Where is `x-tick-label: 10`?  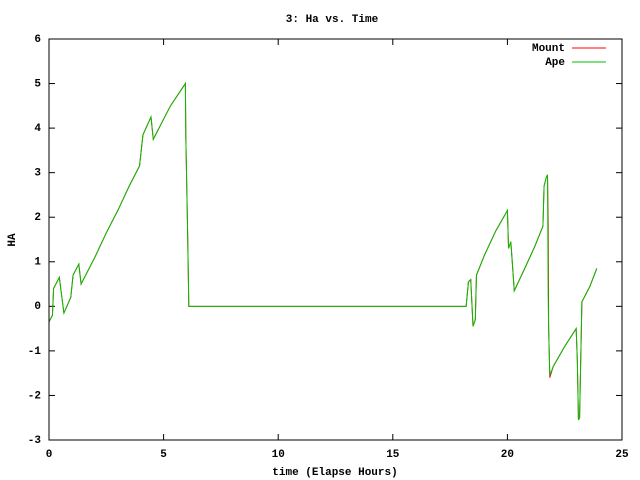 x-tick-label: 10 is located at coordinates (278, 455).